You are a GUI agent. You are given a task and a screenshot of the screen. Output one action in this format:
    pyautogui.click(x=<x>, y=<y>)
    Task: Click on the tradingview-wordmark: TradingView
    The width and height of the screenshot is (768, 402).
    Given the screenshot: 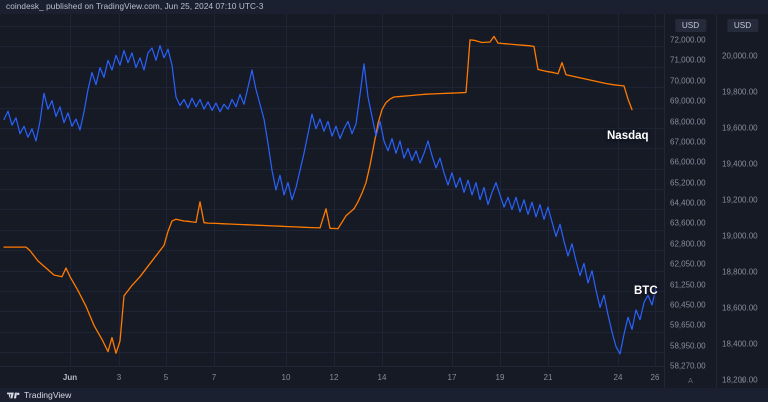 What is the action you would take?
    pyautogui.click(x=48, y=395)
    